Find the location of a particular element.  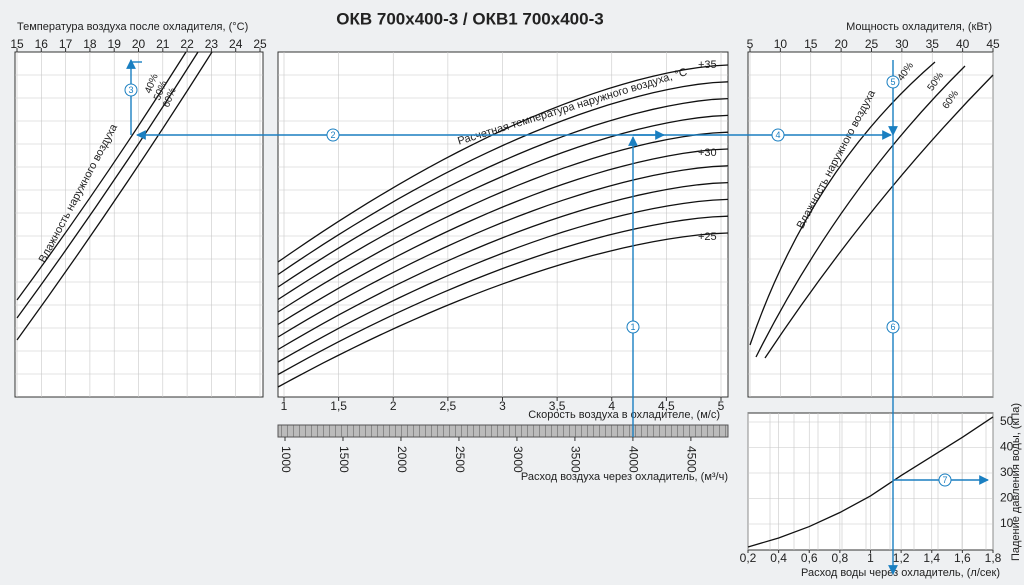

x-tick-label: 10 is located at coordinates (781, 44).